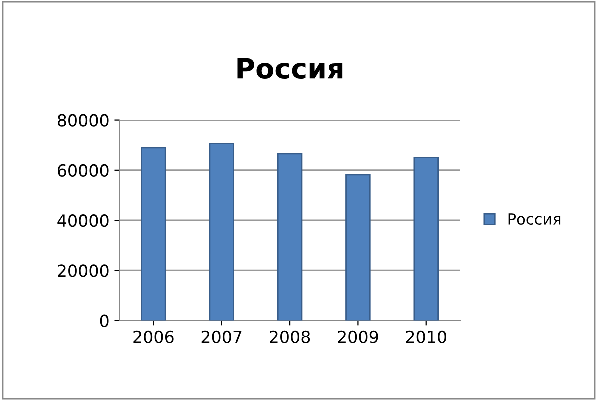 Image resolution: width=598 pixels, height=401 pixels. Describe the element at coordinates (534, 219) in the screenshot. I see `legend-label: Россия` at that location.